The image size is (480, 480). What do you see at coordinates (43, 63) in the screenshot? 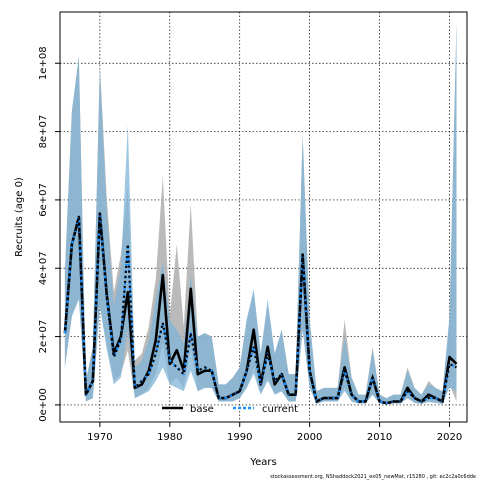
I see `y-tick-label: 1e+08` at bounding box center [43, 63].